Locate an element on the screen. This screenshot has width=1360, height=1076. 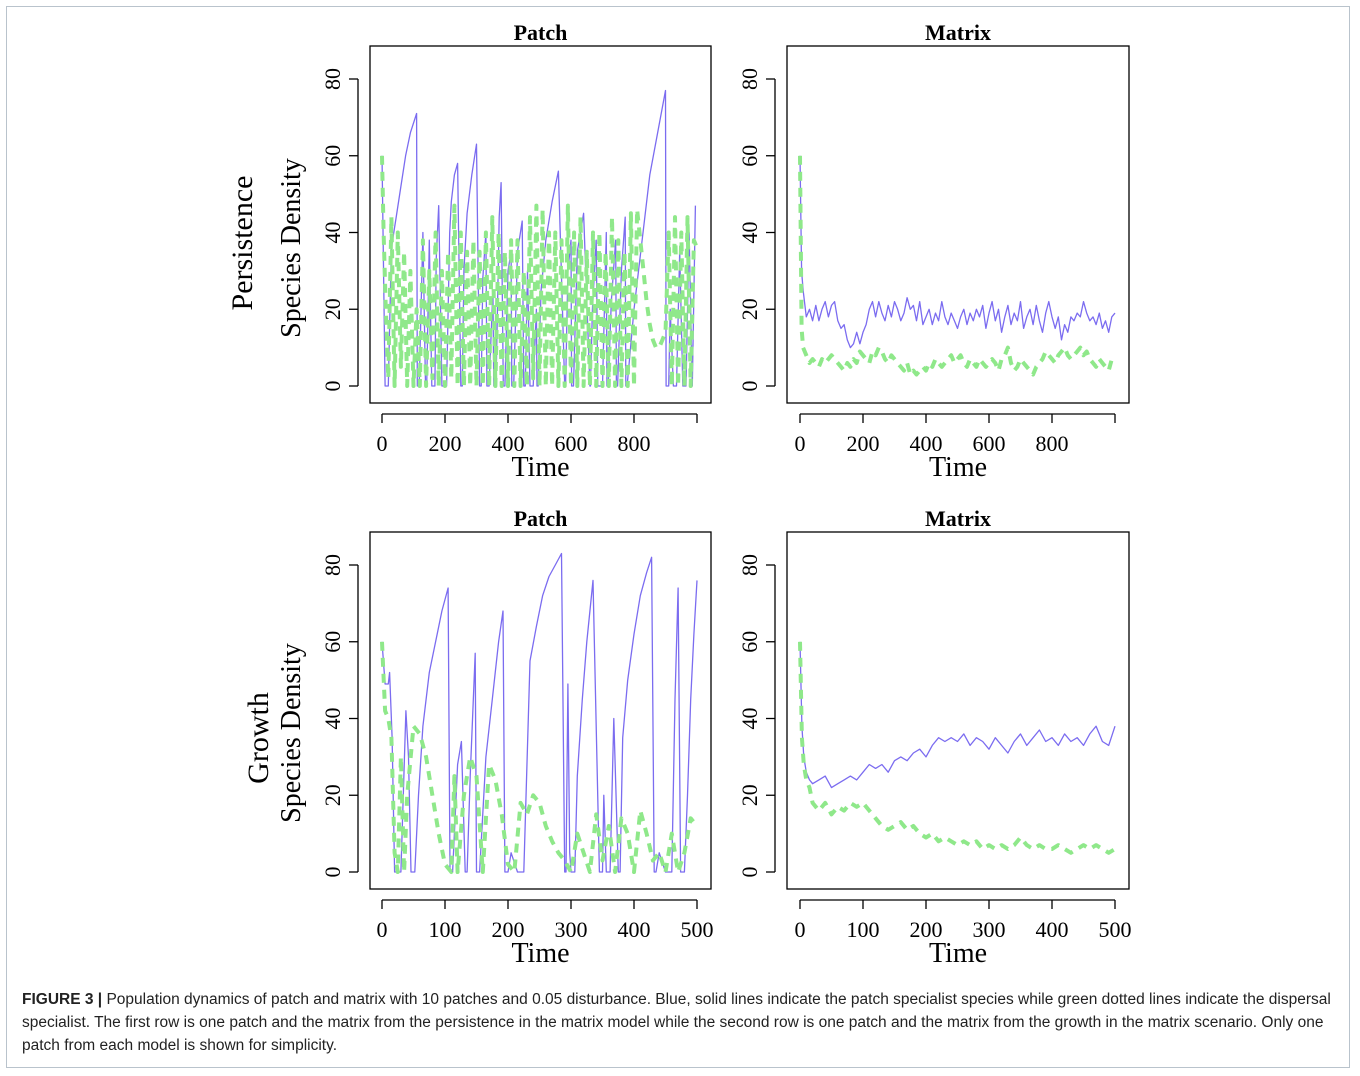
growth-patch-x-axis-label: Time is located at coordinates (540, 953).